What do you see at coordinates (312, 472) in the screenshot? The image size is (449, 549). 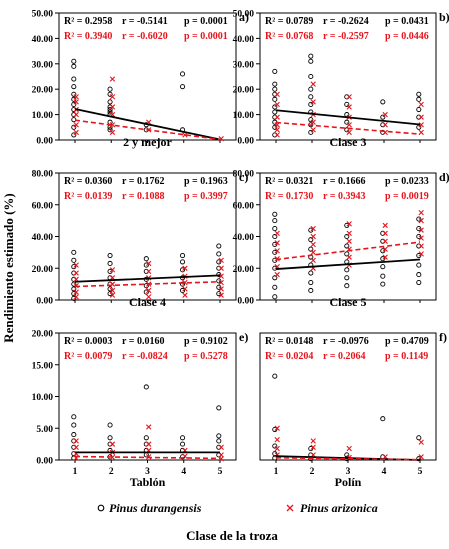 I see `x-tick-label: 2` at bounding box center [312, 472].